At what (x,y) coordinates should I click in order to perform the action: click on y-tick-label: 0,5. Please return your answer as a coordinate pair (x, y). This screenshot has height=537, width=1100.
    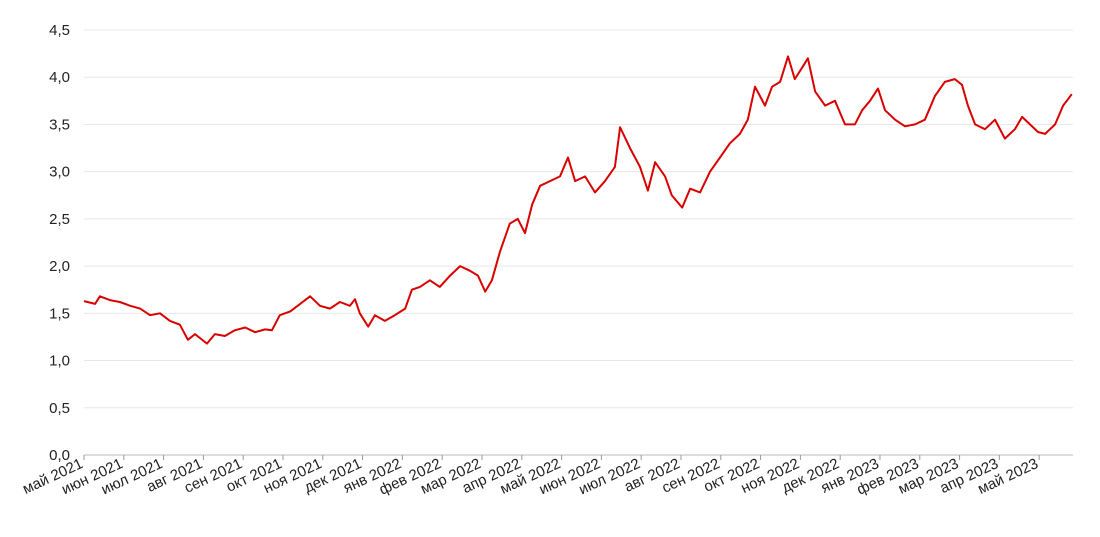
    Looking at the image, I should click on (59, 408).